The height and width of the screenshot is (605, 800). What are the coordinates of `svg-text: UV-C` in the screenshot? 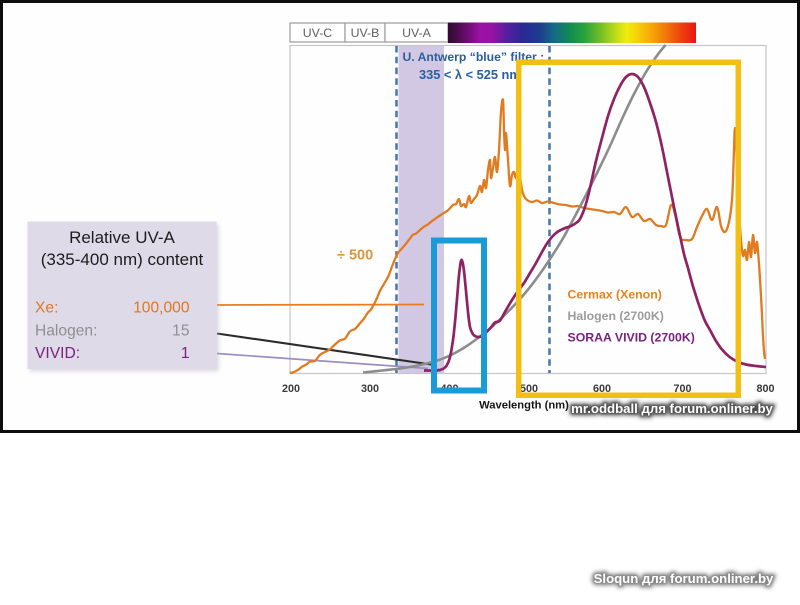 It's located at (317, 33).